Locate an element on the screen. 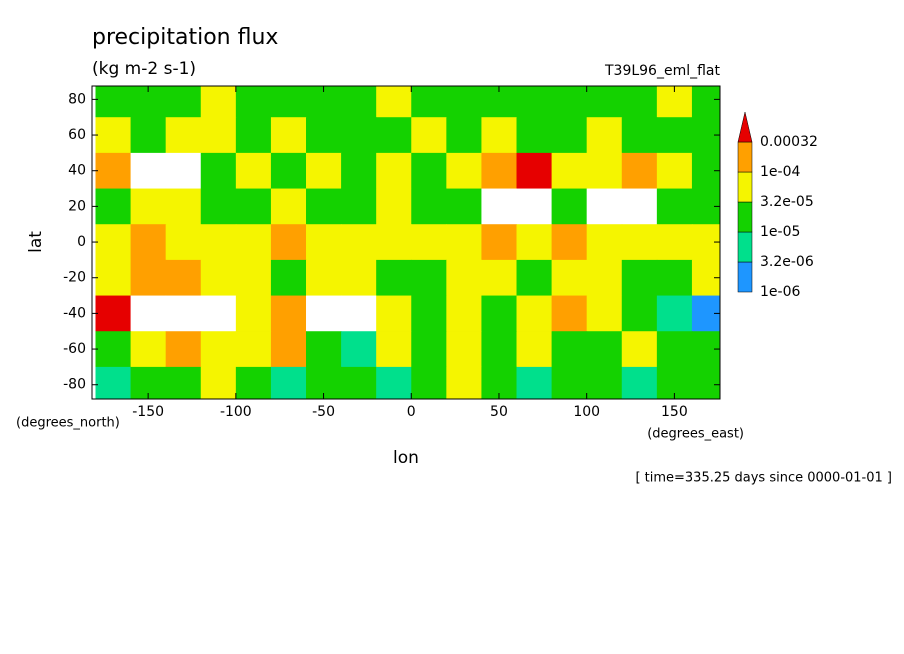 The height and width of the screenshot is (654, 904). colorbar-label: 3.2e-06 is located at coordinates (787, 262).